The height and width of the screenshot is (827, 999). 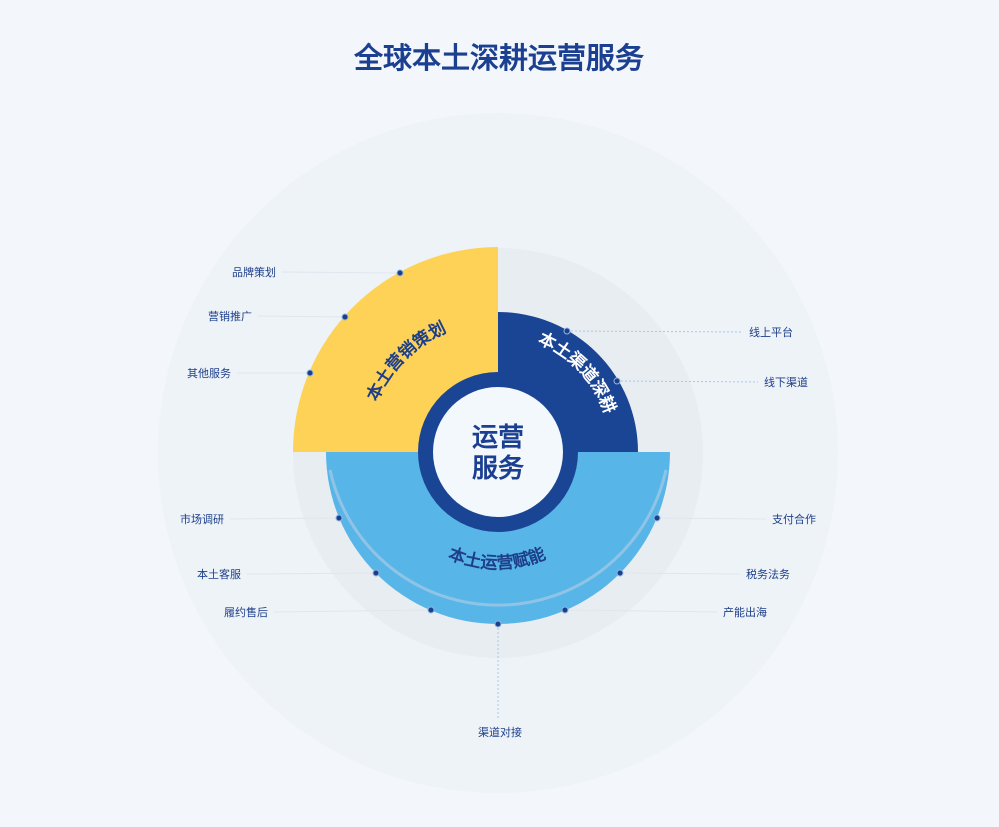 What do you see at coordinates (246, 612) in the screenshot?
I see `item-after-sales: 履约售后` at bounding box center [246, 612].